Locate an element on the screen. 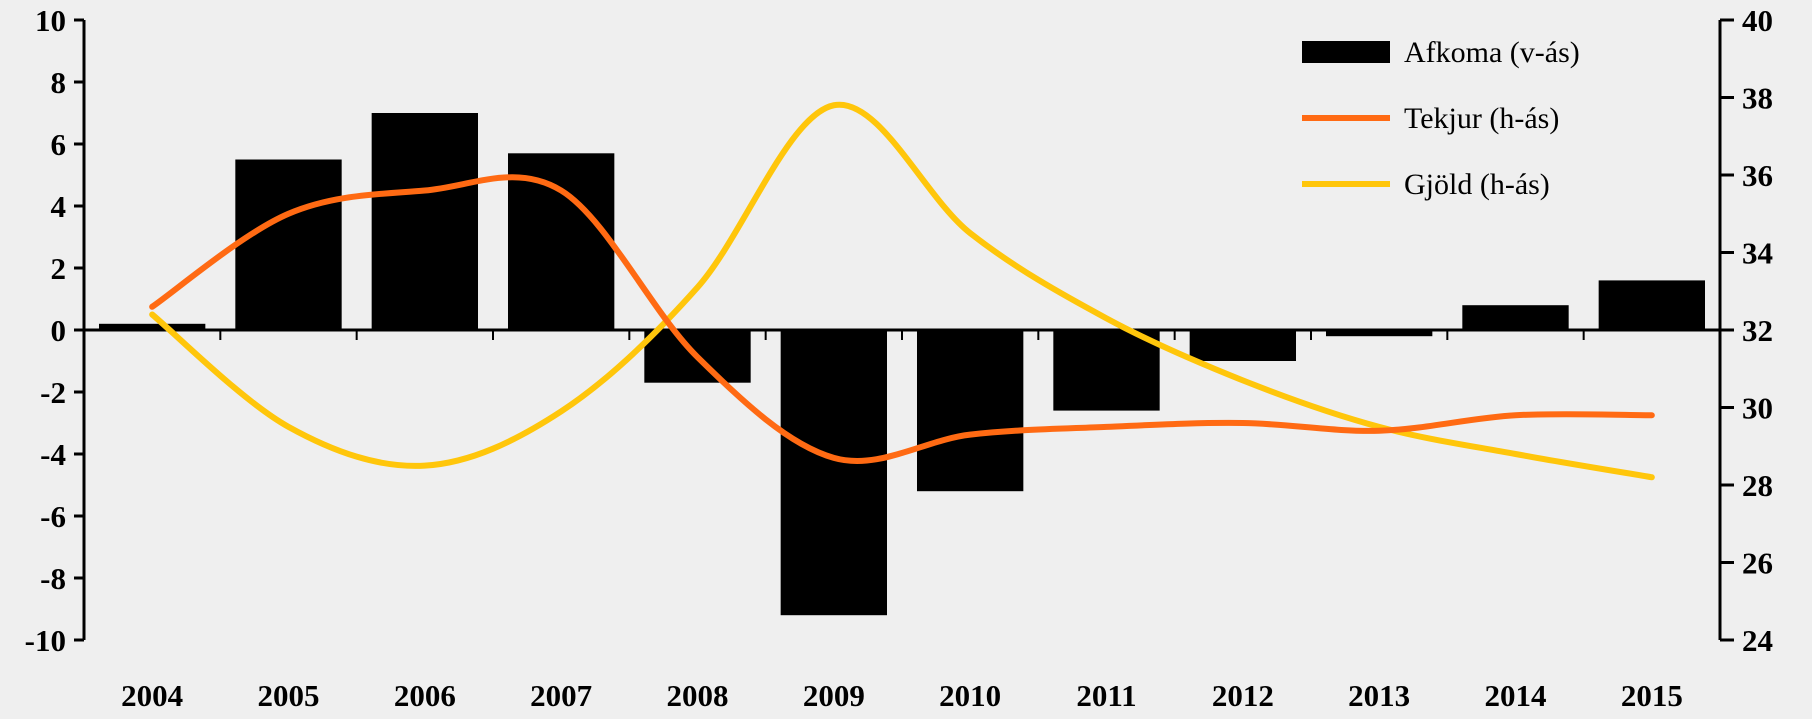 The image size is (1812, 719). right-tick-label: 38 is located at coordinates (1757, 98).